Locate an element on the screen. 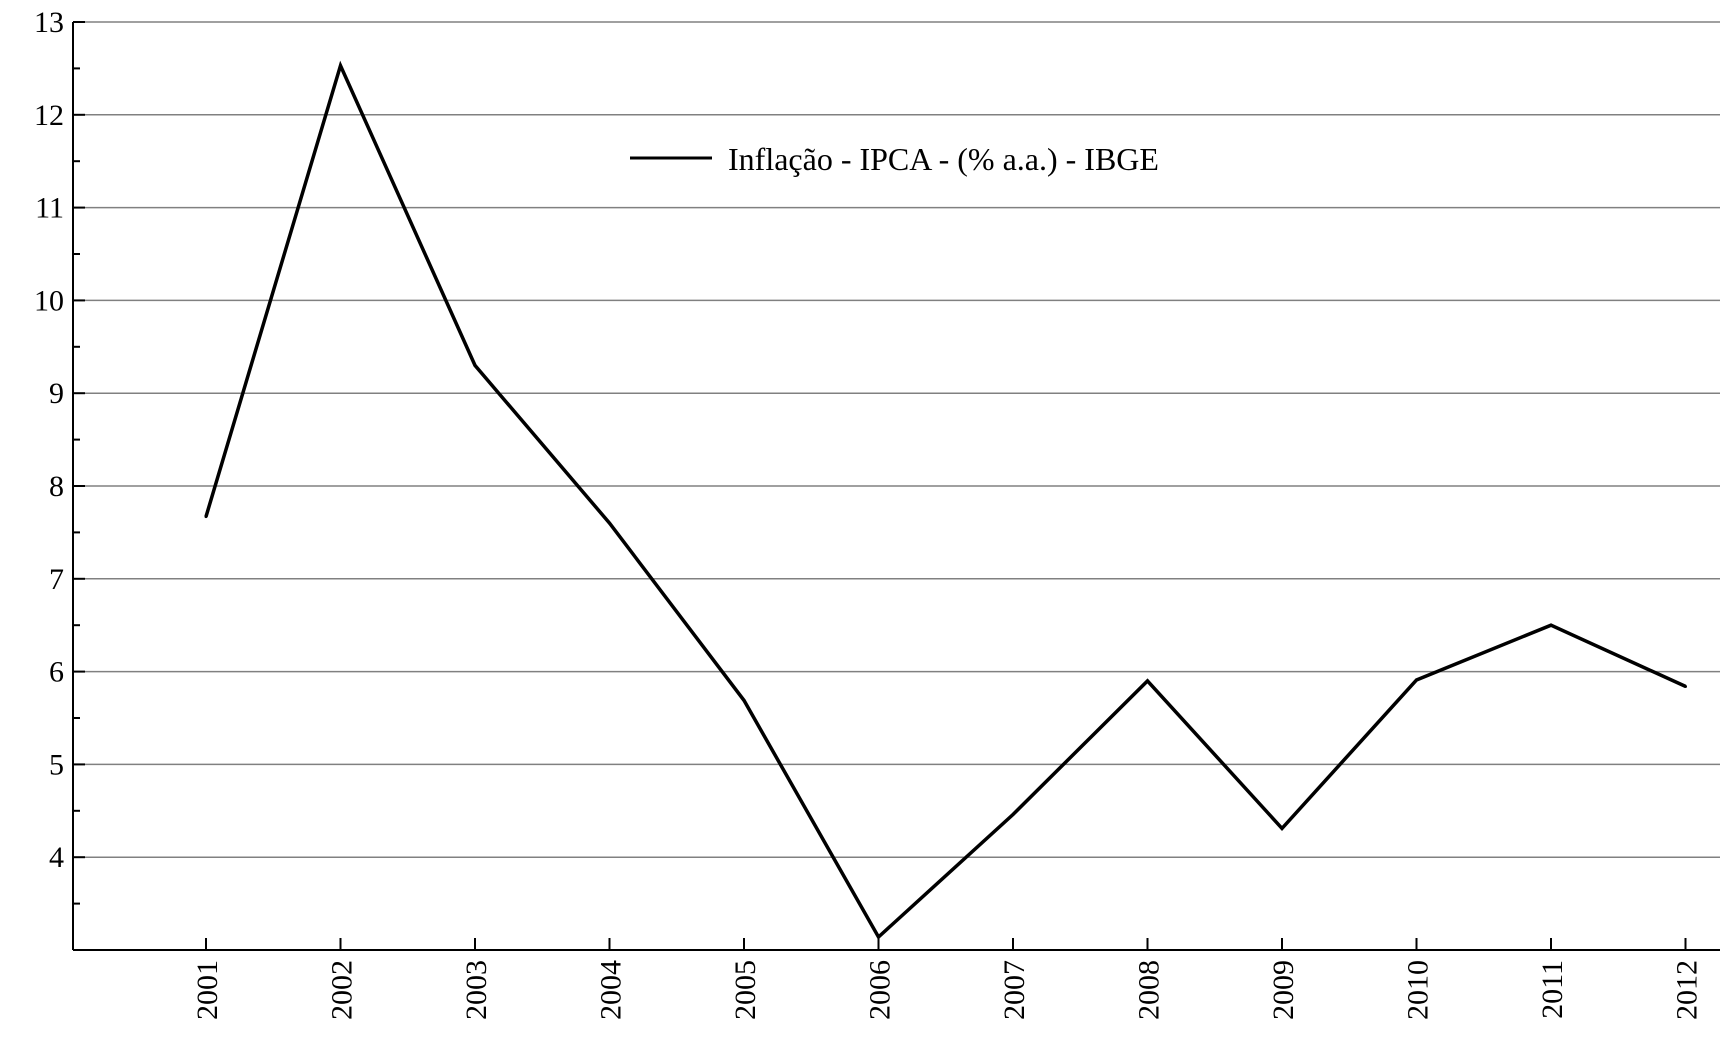 The height and width of the screenshot is (1048, 1720). y-tick-label: 8 is located at coordinates (56, 486).